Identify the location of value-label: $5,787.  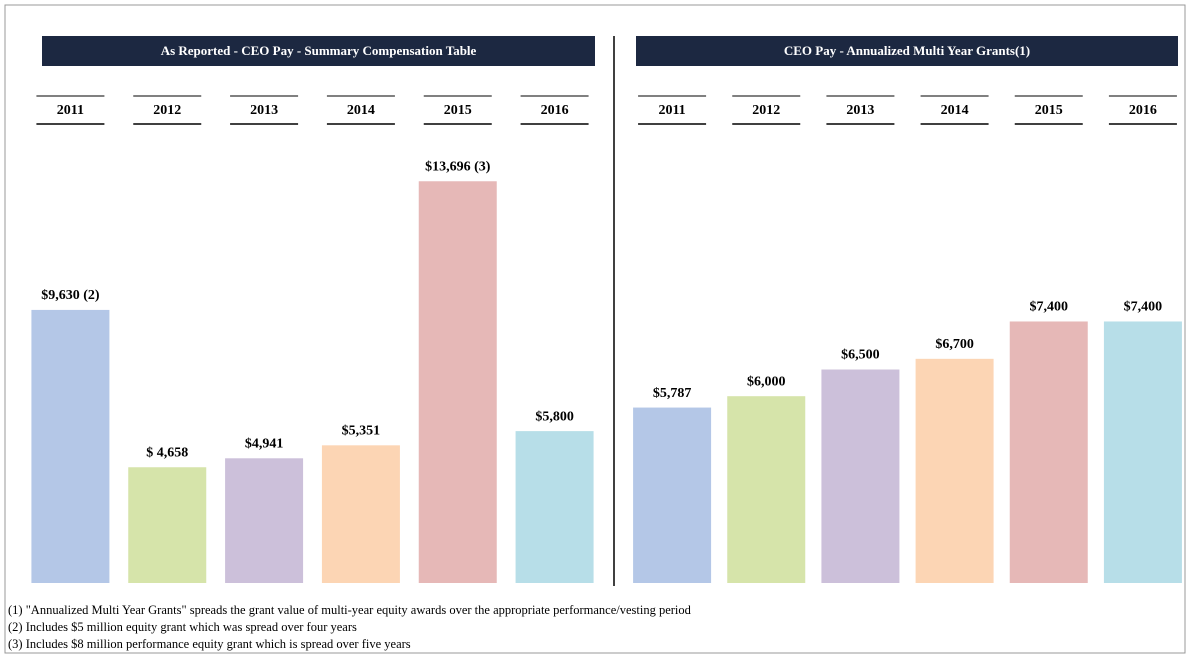
(672, 393).